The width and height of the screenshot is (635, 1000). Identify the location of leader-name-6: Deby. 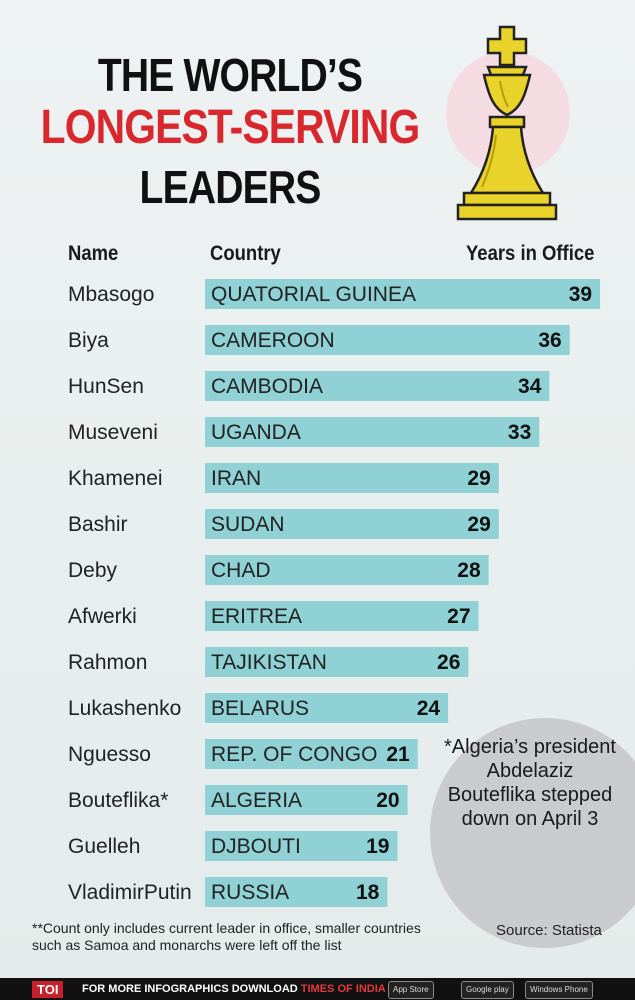
(93, 570).